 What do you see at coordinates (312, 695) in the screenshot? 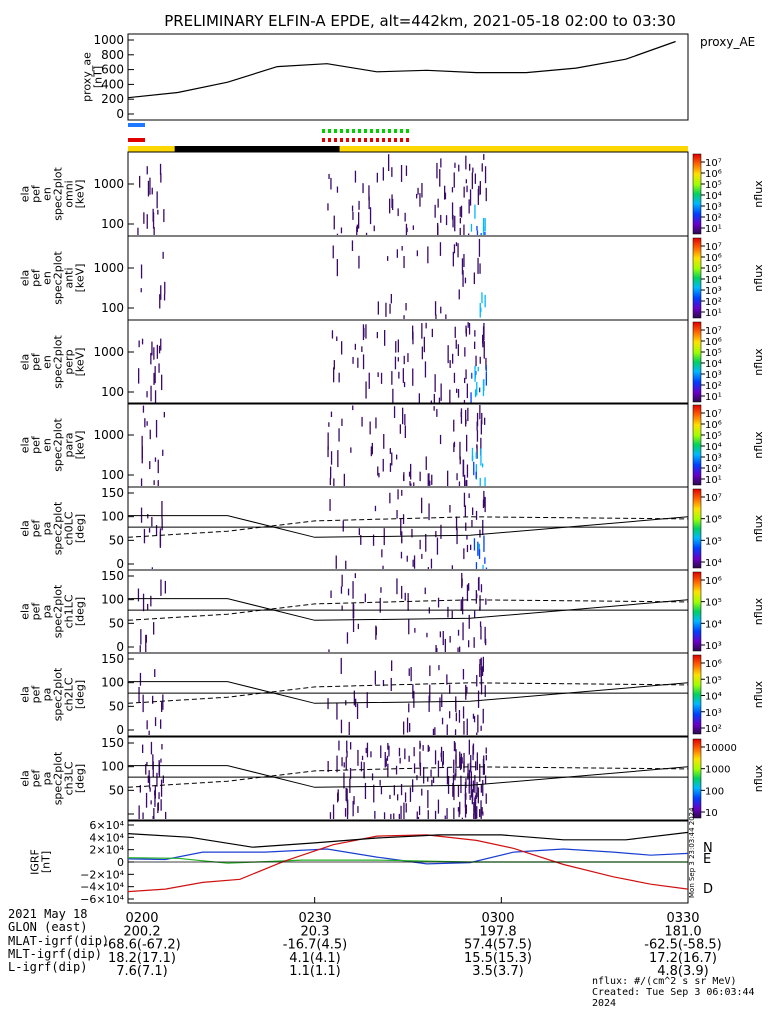
I see `pitch-2-specks` at bounding box center [312, 695].